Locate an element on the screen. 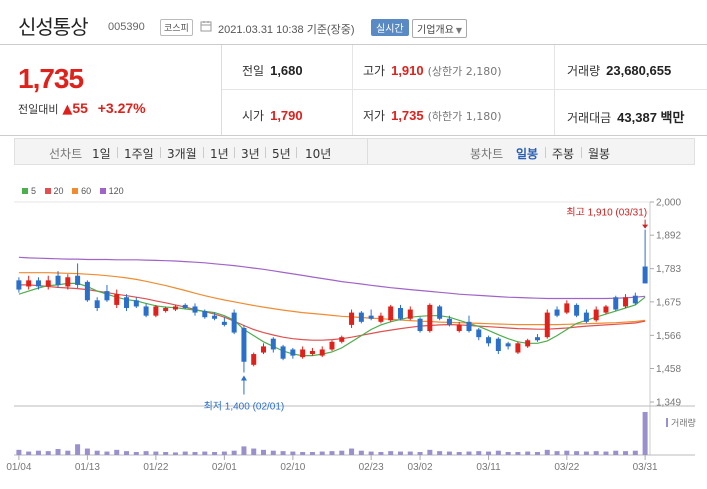 This screenshot has width=707, height=489. volume-legend-label: 거래량 is located at coordinates (683, 422).